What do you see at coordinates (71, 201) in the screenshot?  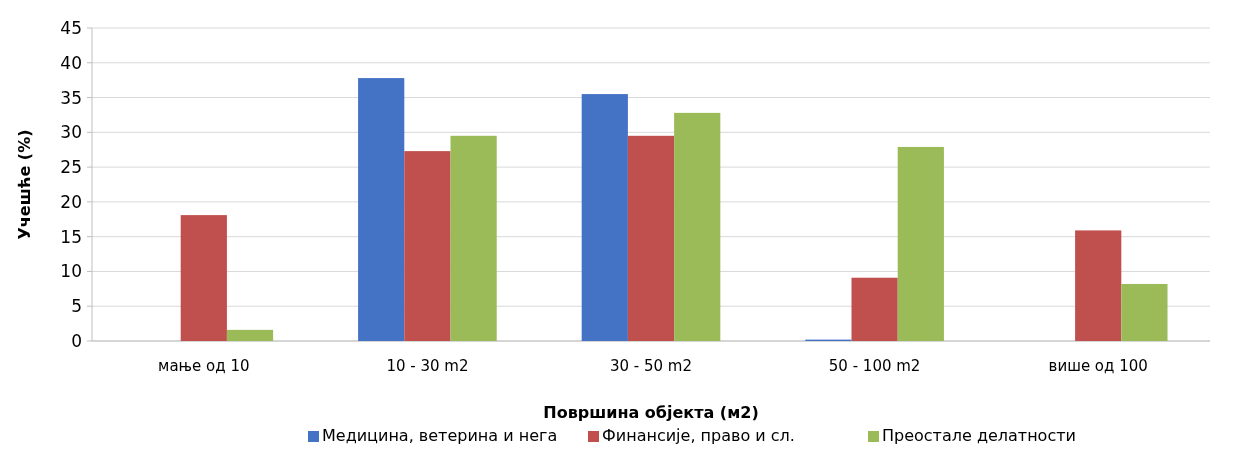 I see `y-tick-label: 20` at bounding box center [71, 201].